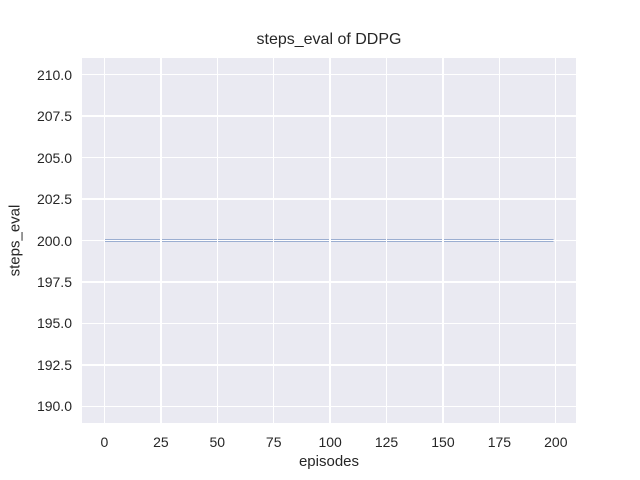  I want to click on y-tick-label: 202.5, so click(54, 199).